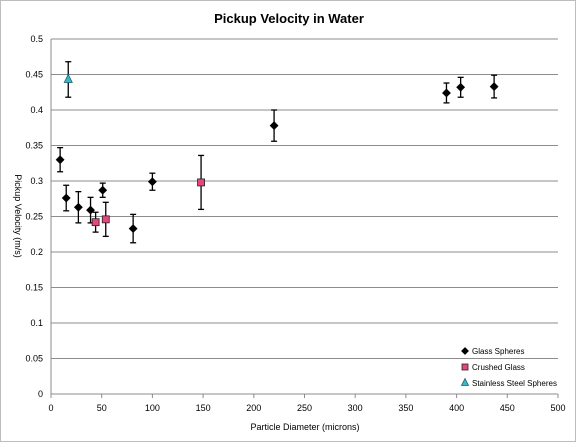  I want to click on legend-label: Stainless Steel Spheres, so click(514, 383).